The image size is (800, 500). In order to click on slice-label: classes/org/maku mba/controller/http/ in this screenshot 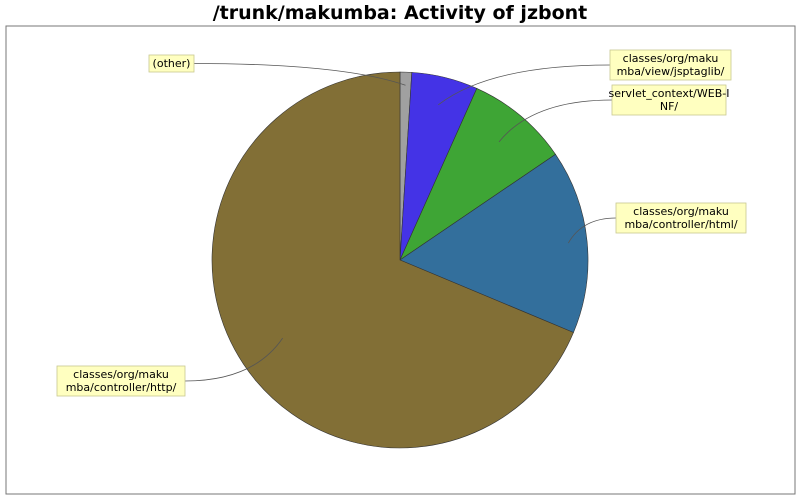, I will do `click(121, 381)`.